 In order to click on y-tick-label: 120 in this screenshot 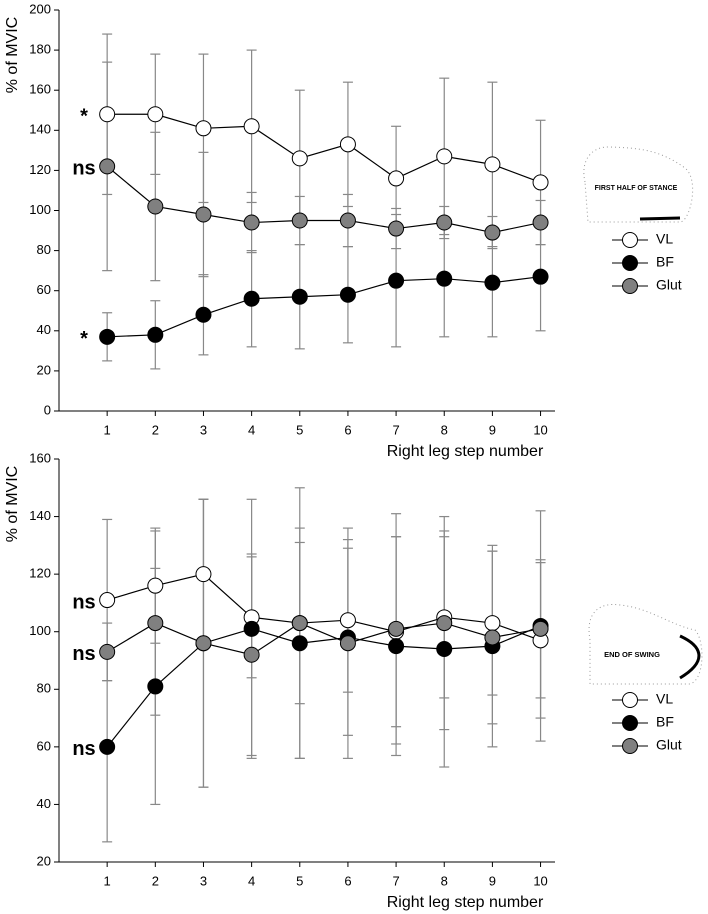, I will do `click(40, 573)`.